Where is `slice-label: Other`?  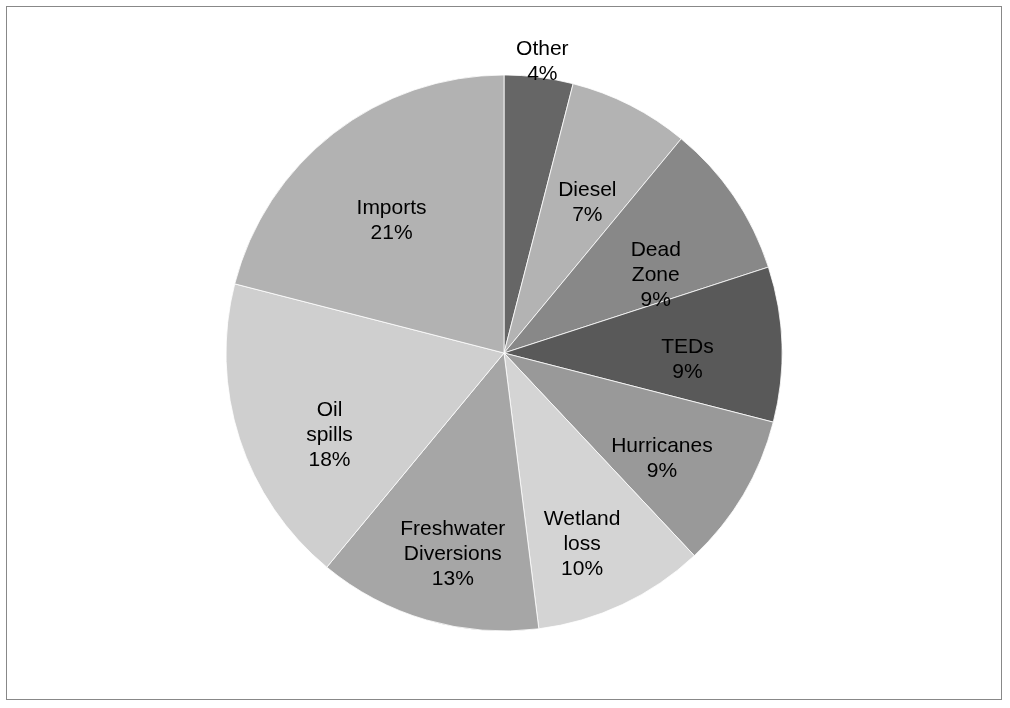 slice-label: Other is located at coordinates (542, 48).